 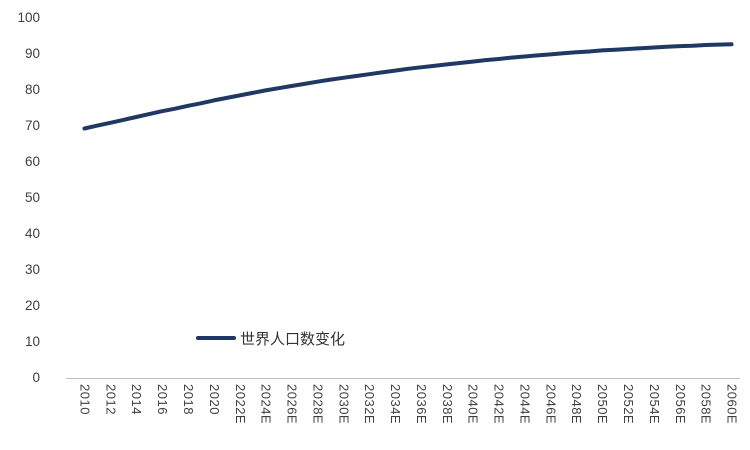 I want to click on x-tick-label: 2034E, so click(x=396, y=404).